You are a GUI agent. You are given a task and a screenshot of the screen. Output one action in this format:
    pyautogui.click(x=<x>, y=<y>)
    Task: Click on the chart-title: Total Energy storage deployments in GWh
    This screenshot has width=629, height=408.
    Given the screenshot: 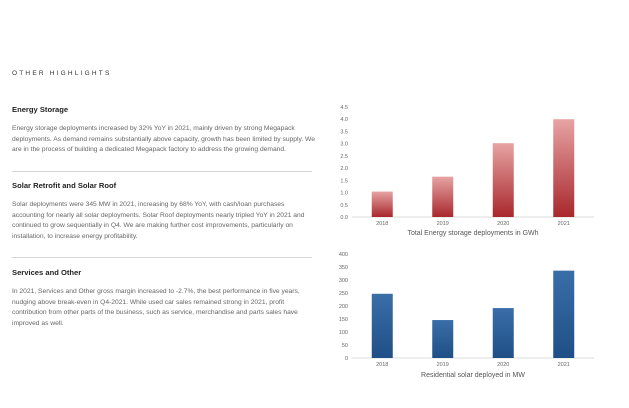 What is the action you would take?
    pyautogui.click(x=472, y=233)
    